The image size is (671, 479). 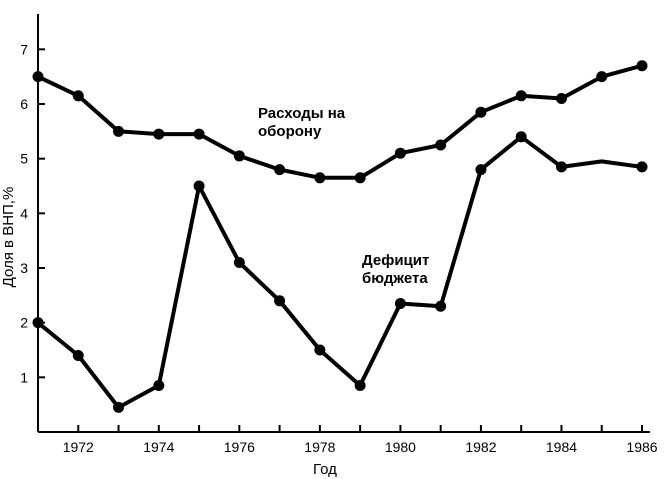 What do you see at coordinates (24, 323) in the screenshot?
I see `y-tick-label: 2` at bounding box center [24, 323].